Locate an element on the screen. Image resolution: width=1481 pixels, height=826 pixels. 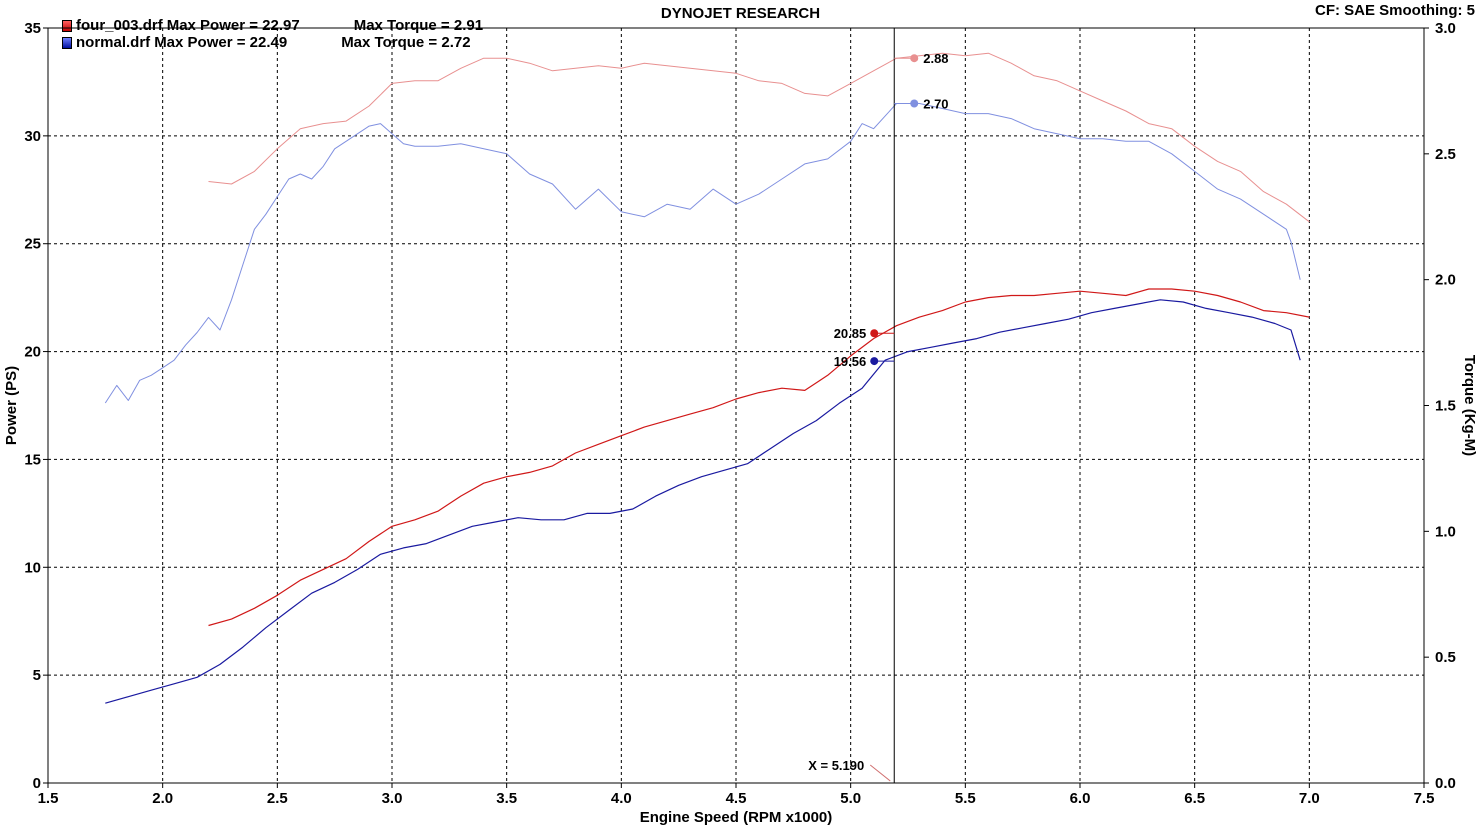
legend-swatch-blue is located at coordinates (67, 42).